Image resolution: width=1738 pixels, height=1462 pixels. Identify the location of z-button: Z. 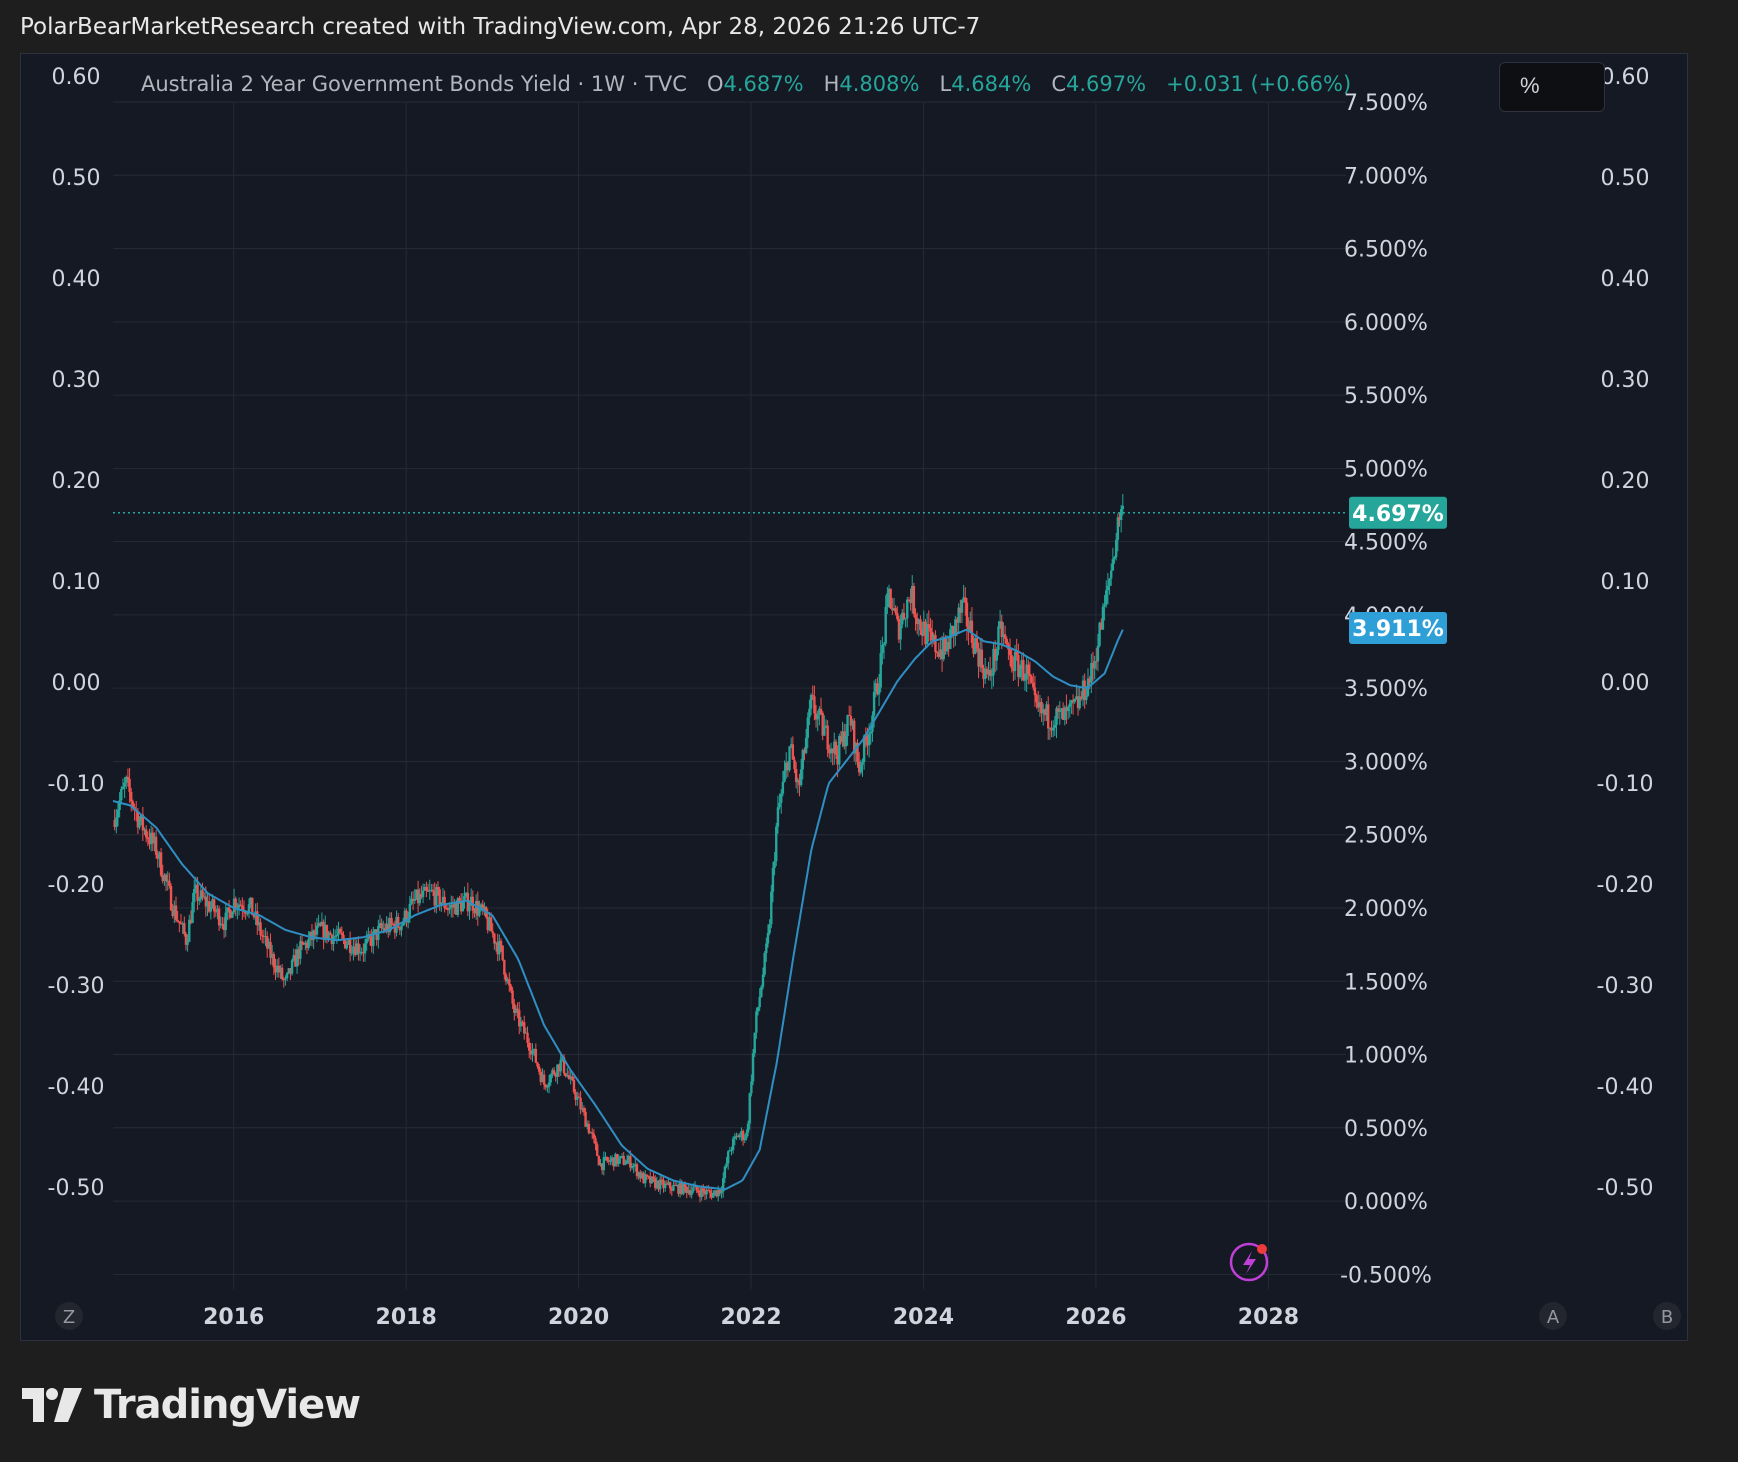
(69, 1316).